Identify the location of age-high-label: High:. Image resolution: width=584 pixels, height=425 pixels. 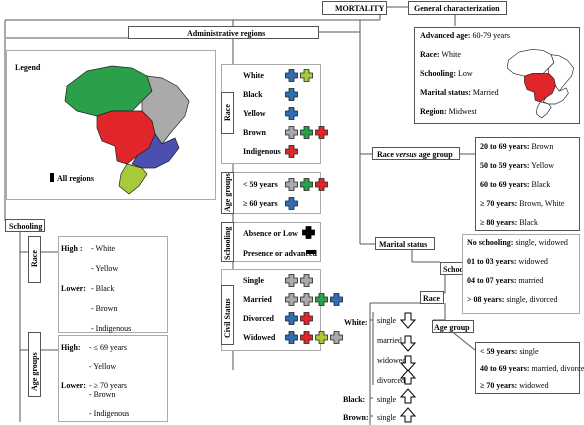
(71, 347).